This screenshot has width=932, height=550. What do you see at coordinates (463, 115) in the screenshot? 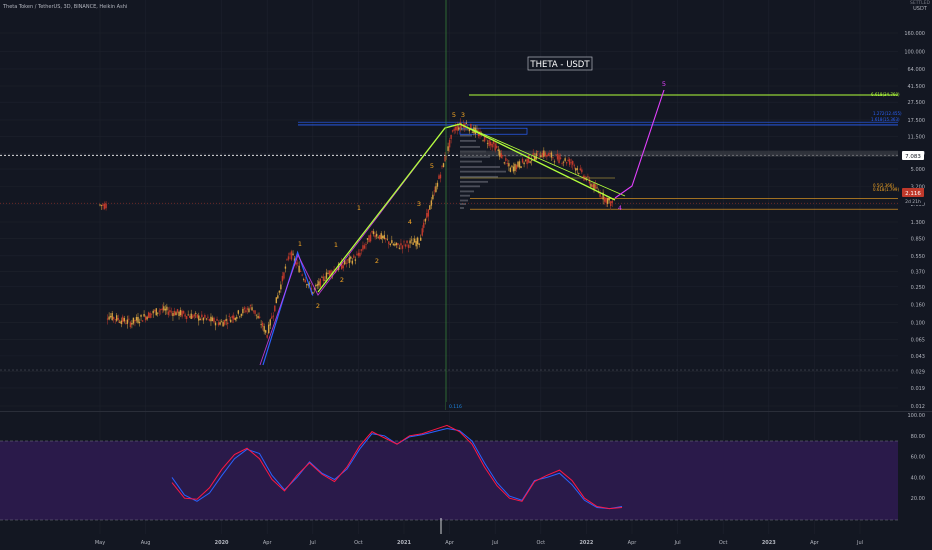
I see `wave-label: 3` at bounding box center [463, 115].